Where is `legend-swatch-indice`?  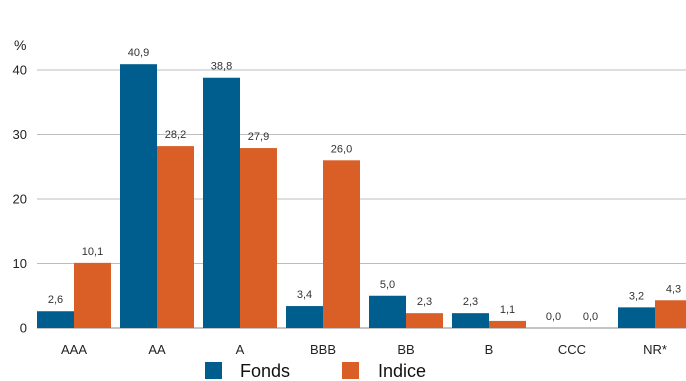
legend-swatch-indice is located at coordinates (350, 370).